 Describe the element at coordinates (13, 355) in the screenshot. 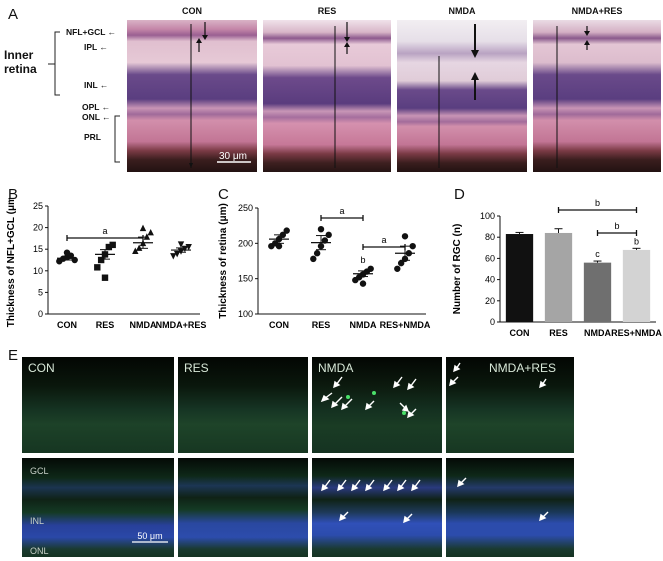

I see `panel-e-letter: E` at that location.